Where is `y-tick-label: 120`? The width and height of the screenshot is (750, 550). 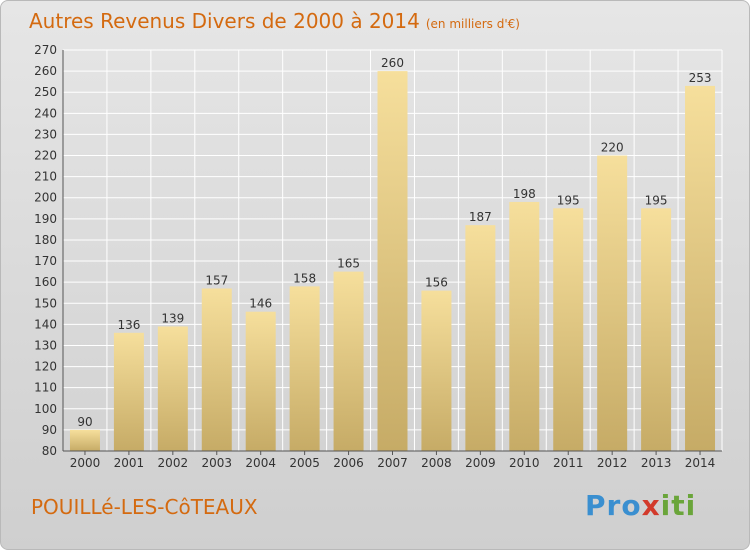 y-tick-label: 120 is located at coordinates (45, 367).